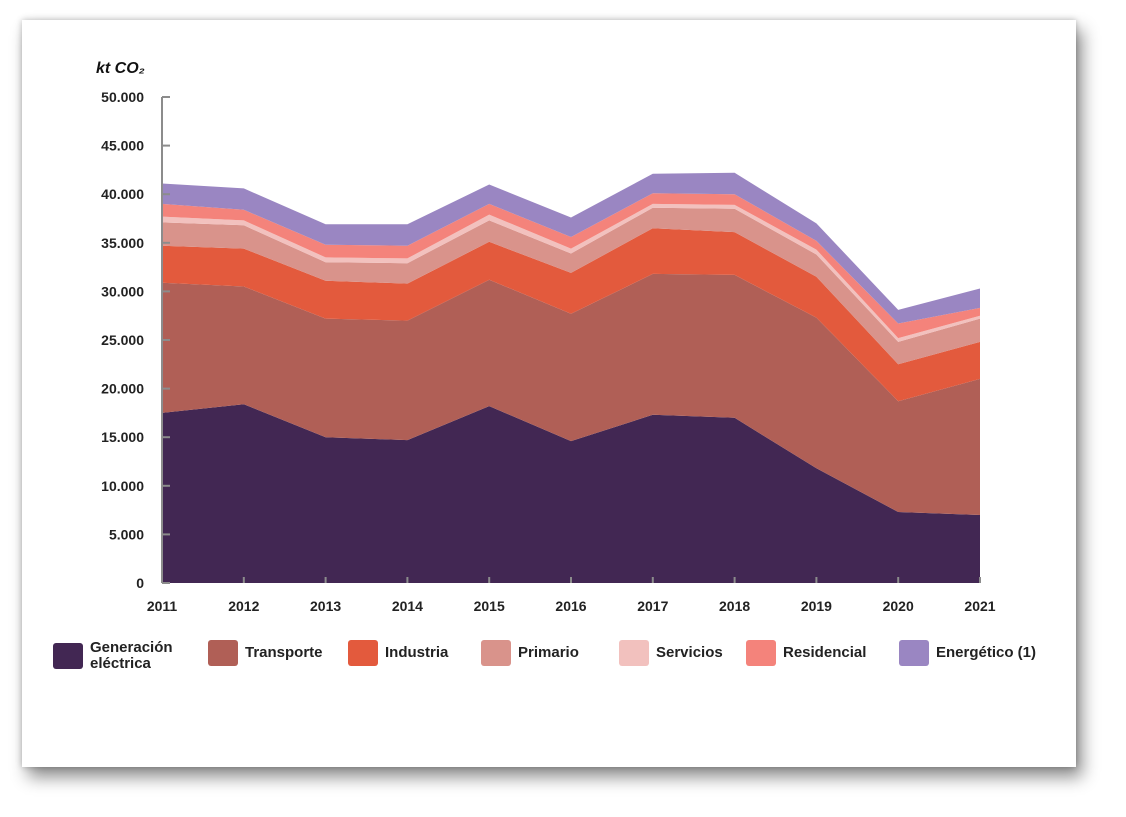  Describe the element at coordinates (489, 606) in the screenshot. I see `x-tick-label: 2015` at that location.